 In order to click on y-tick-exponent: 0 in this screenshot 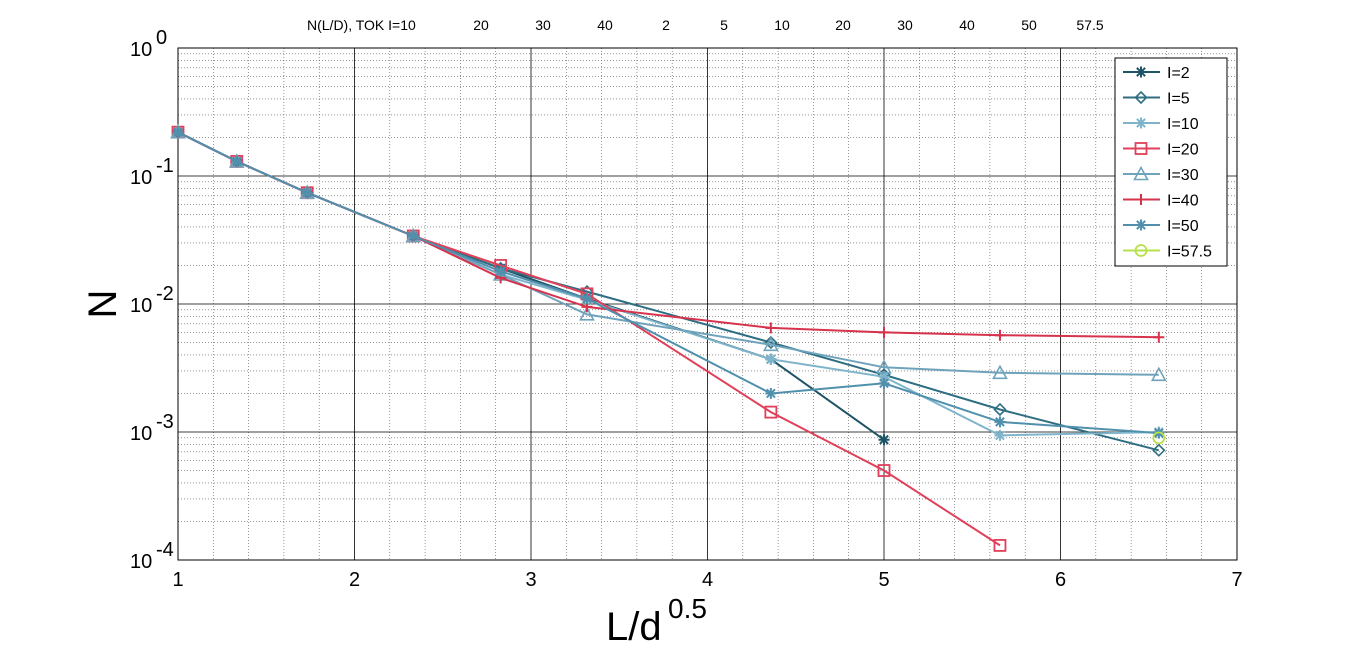, I will do `click(161, 38)`.